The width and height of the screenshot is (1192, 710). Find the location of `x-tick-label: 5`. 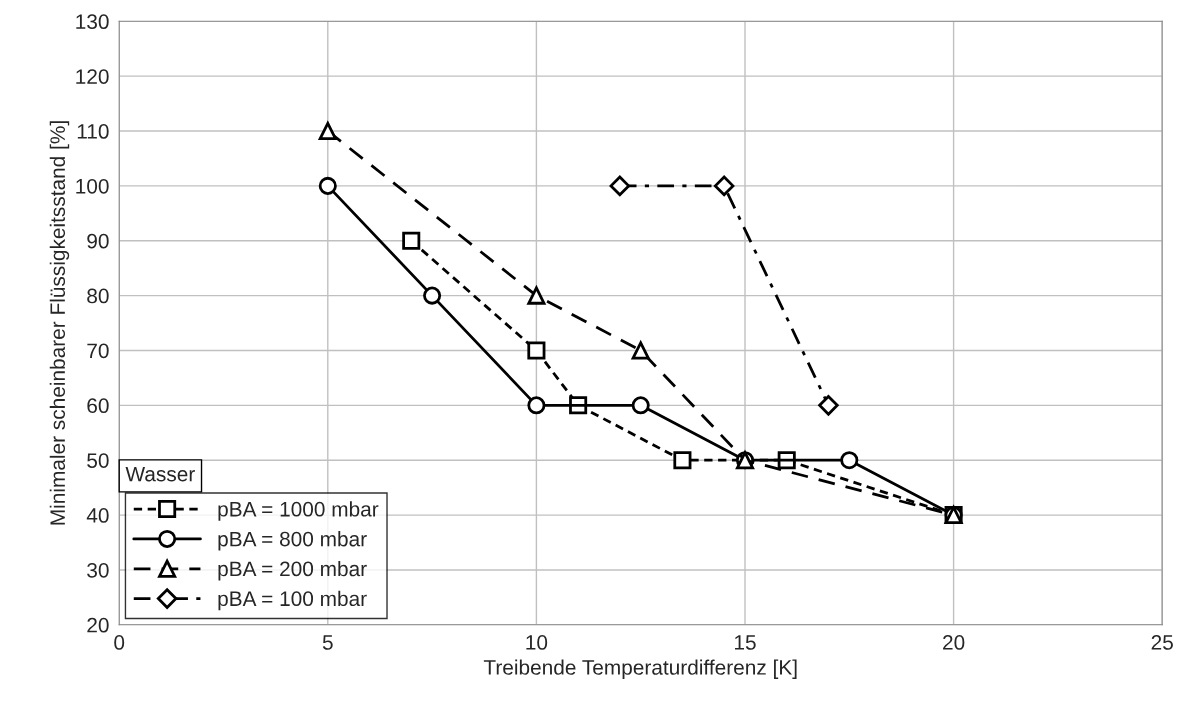

x-tick-label: 5 is located at coordinates (327, 642).